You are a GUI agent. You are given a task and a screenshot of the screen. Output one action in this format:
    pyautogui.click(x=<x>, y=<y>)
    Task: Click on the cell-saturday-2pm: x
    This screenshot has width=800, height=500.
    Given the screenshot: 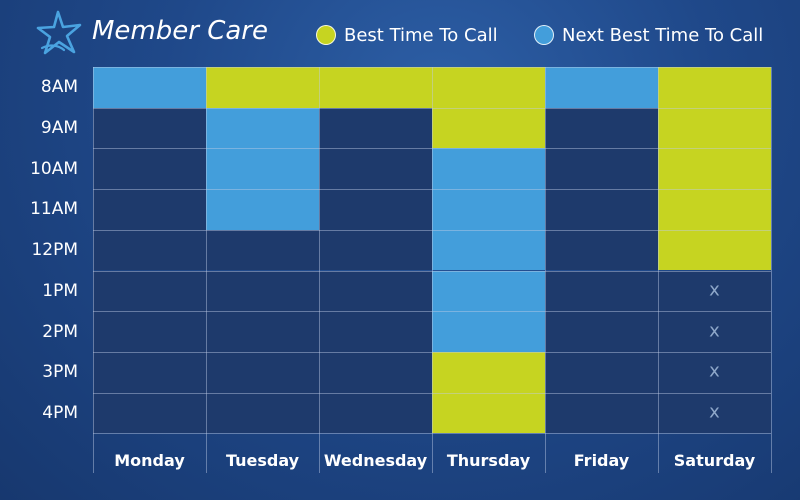 What is the action you would take?
    pyautogui.click(x=714, y=331)
    